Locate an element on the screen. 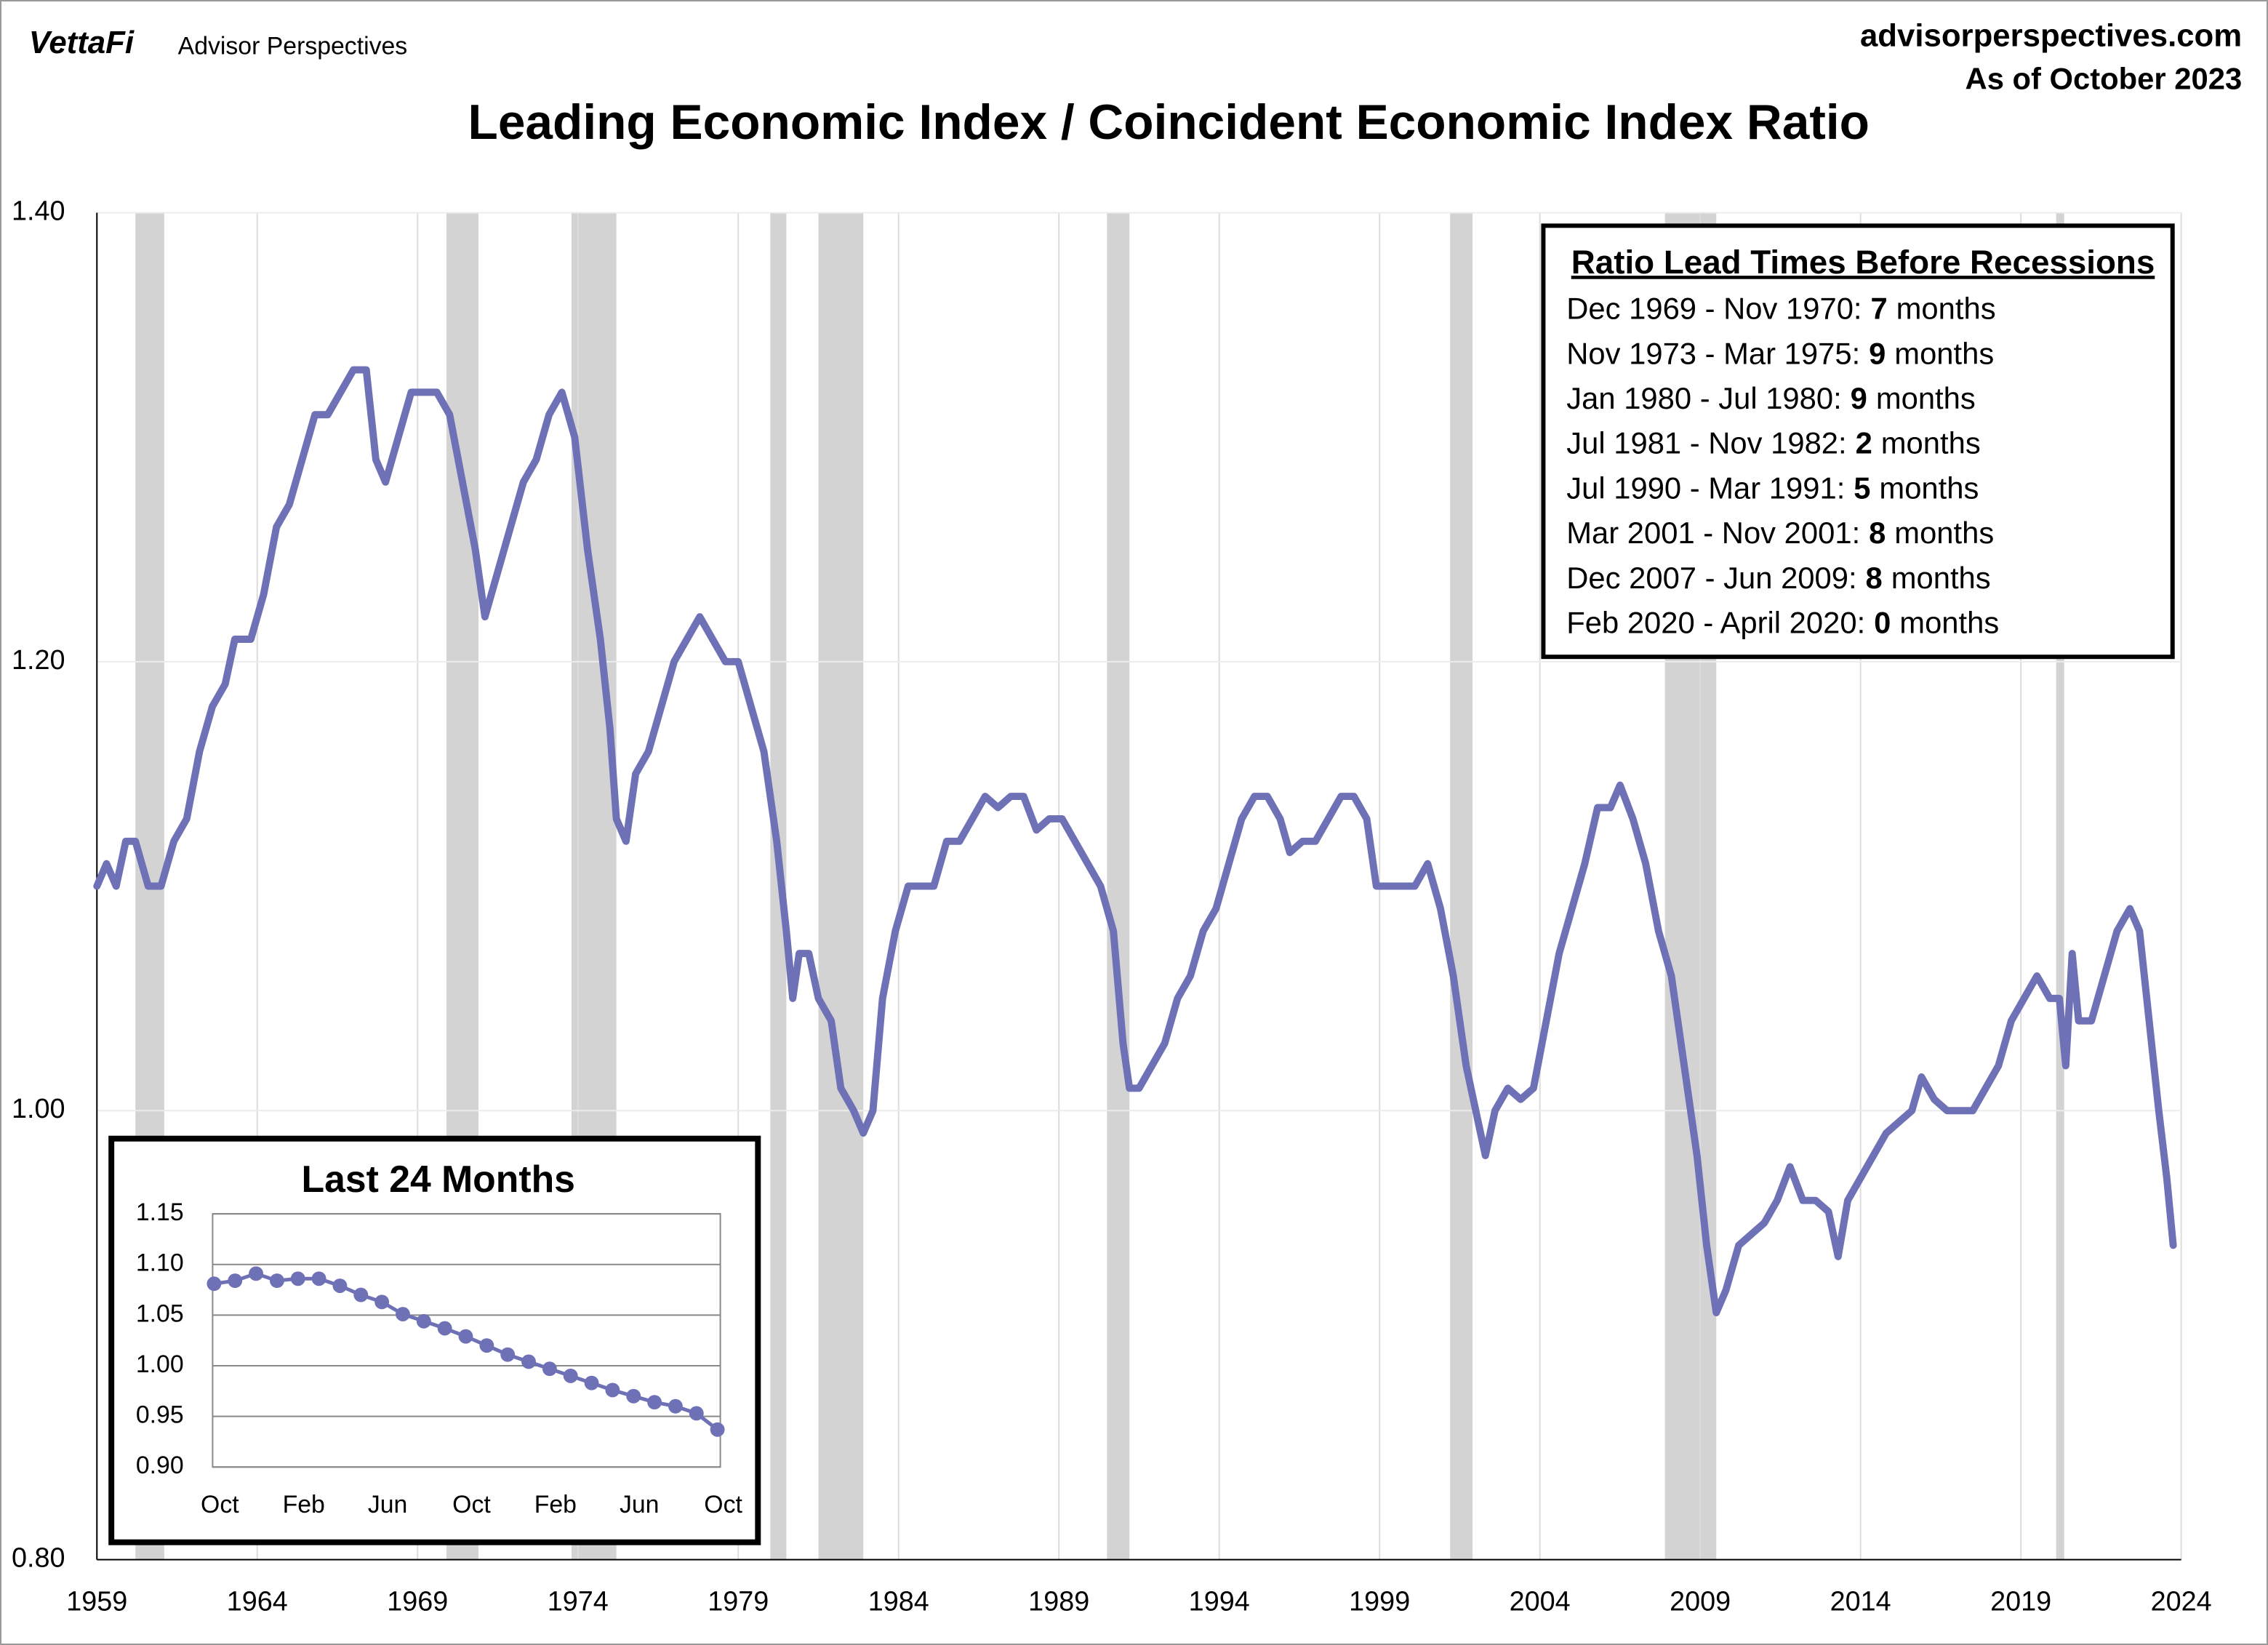 The width and height of the screenshot is (2268, 1645). brand: VettaFi is located at coordinates (82, 42).